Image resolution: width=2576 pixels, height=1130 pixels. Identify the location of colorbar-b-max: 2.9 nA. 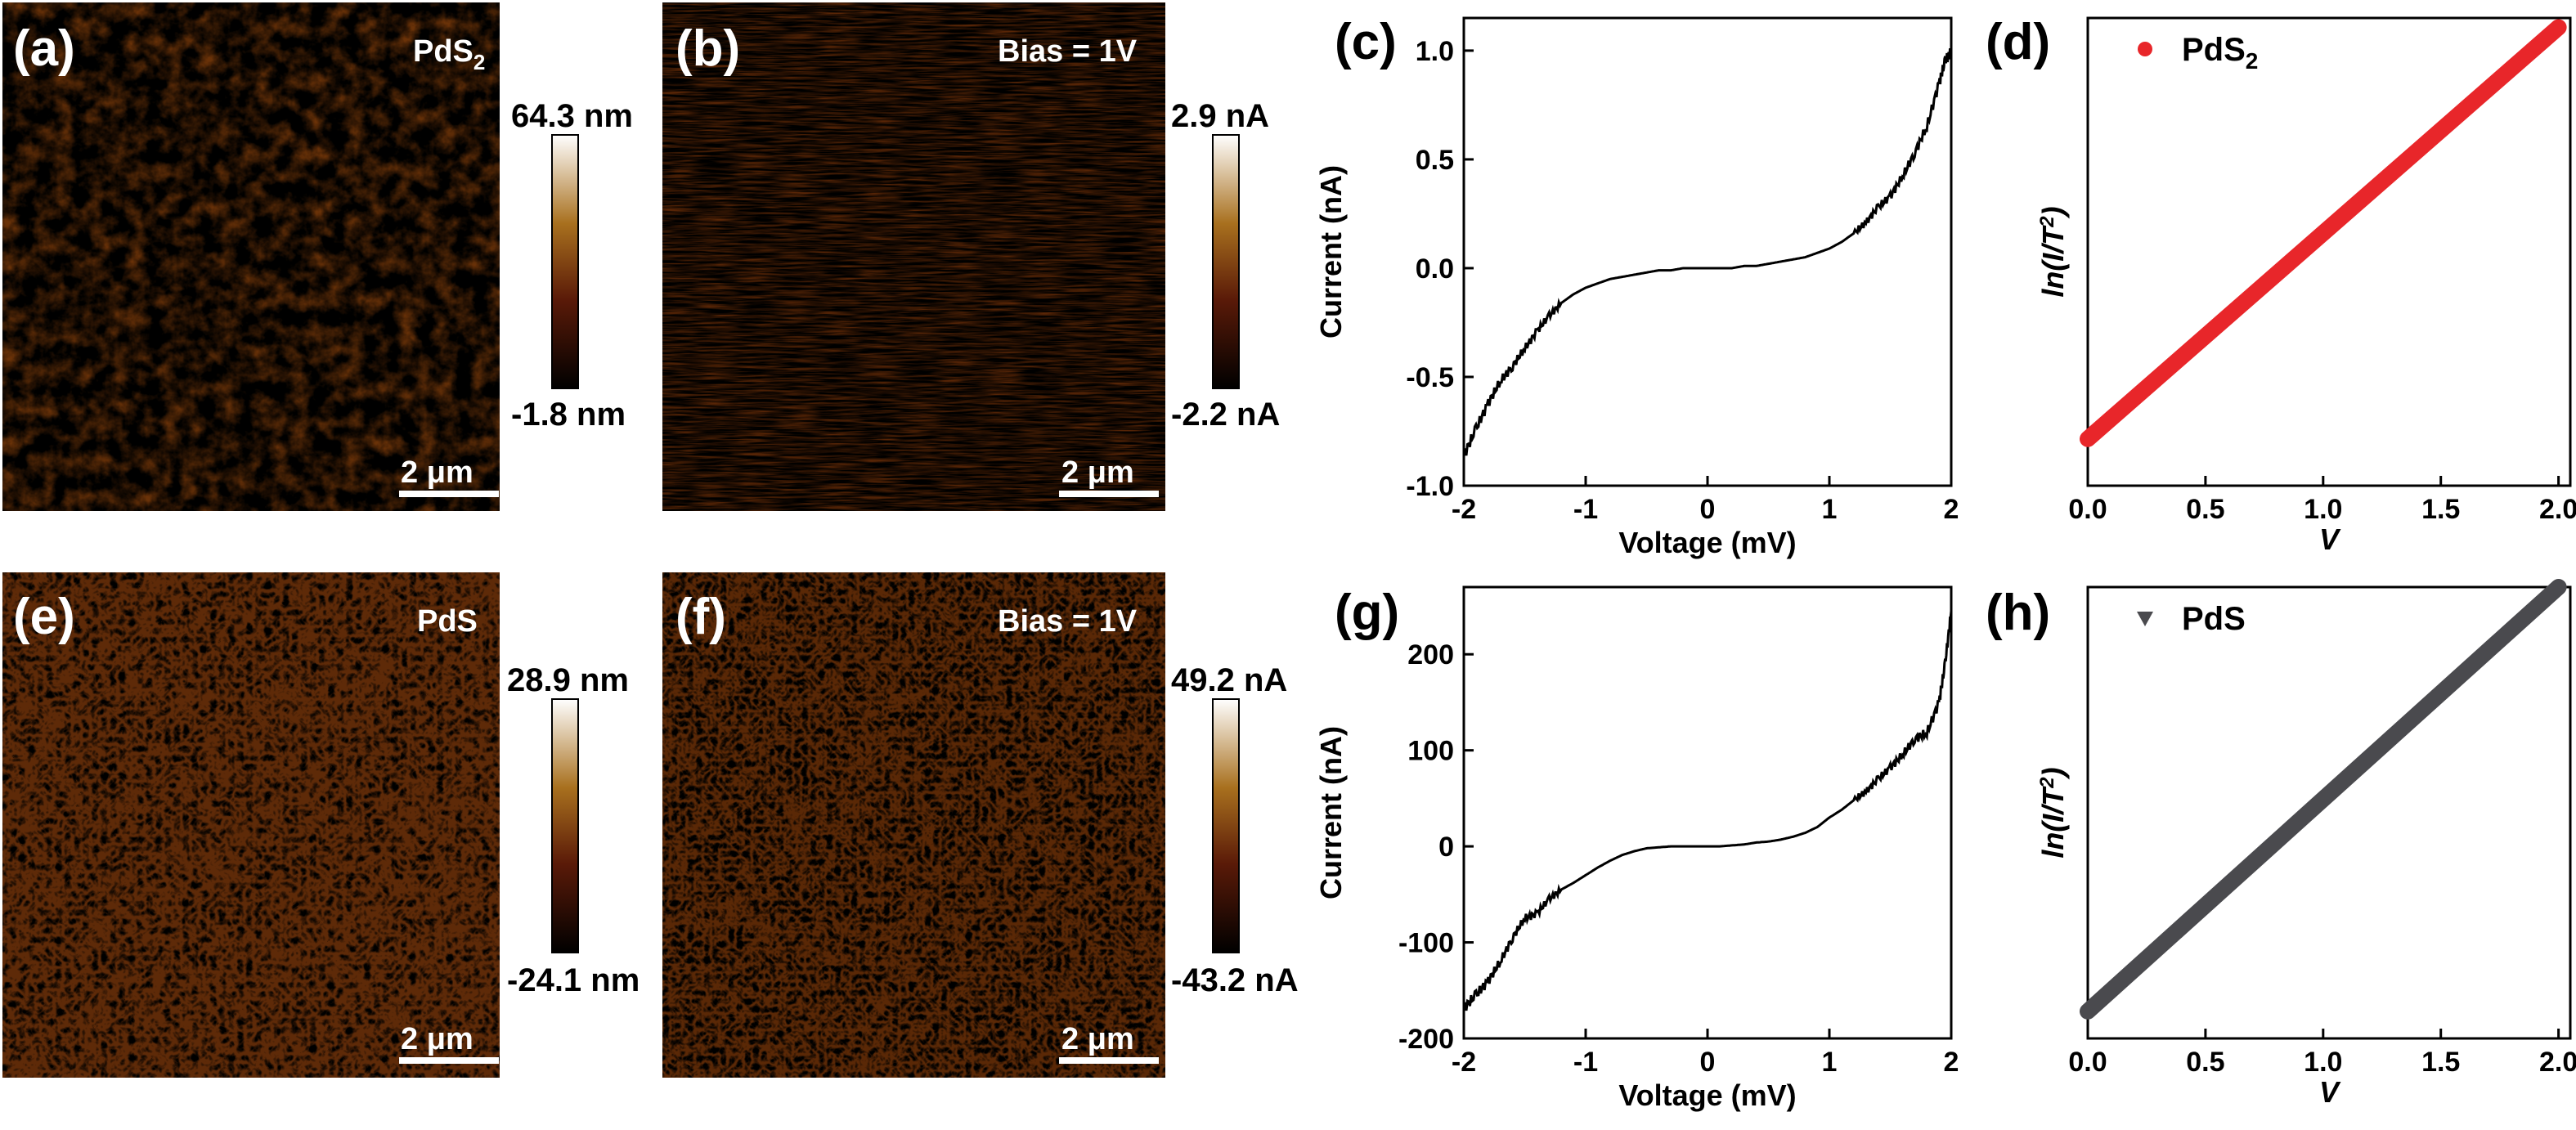
(1220, 116).